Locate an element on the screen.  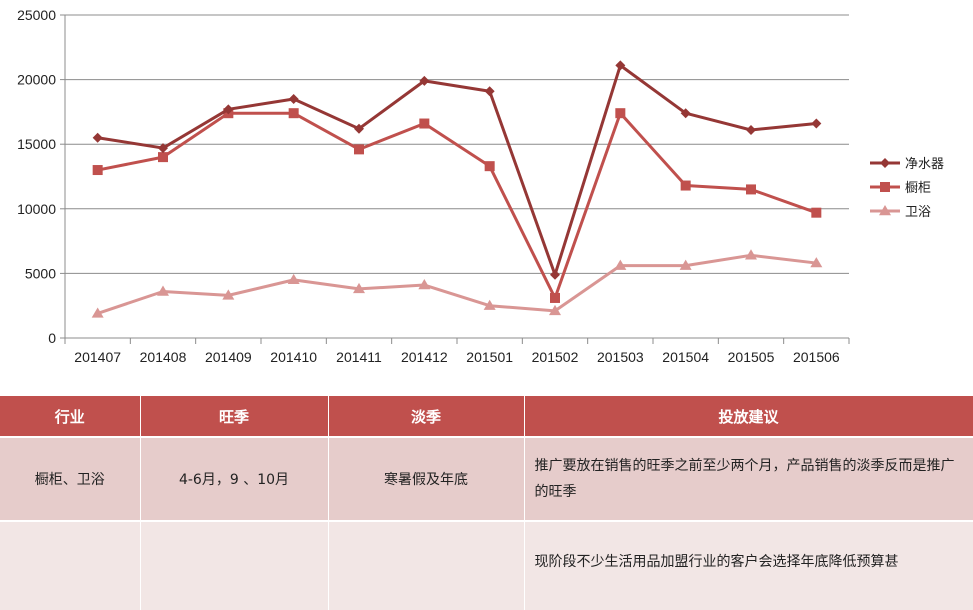
legend-label: 橱柜 is located at coordinates (918, 188).